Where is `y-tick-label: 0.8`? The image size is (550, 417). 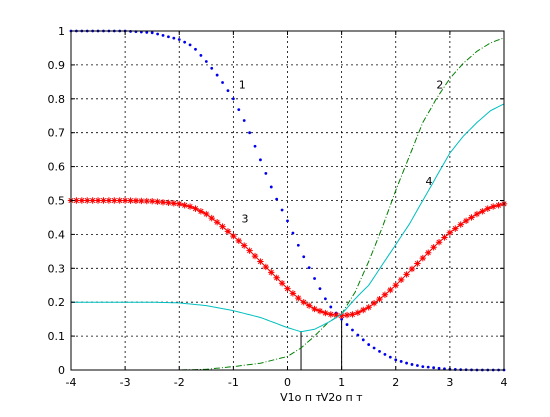 y-tick-label: 0.8 is located at coordinates (57, 99).